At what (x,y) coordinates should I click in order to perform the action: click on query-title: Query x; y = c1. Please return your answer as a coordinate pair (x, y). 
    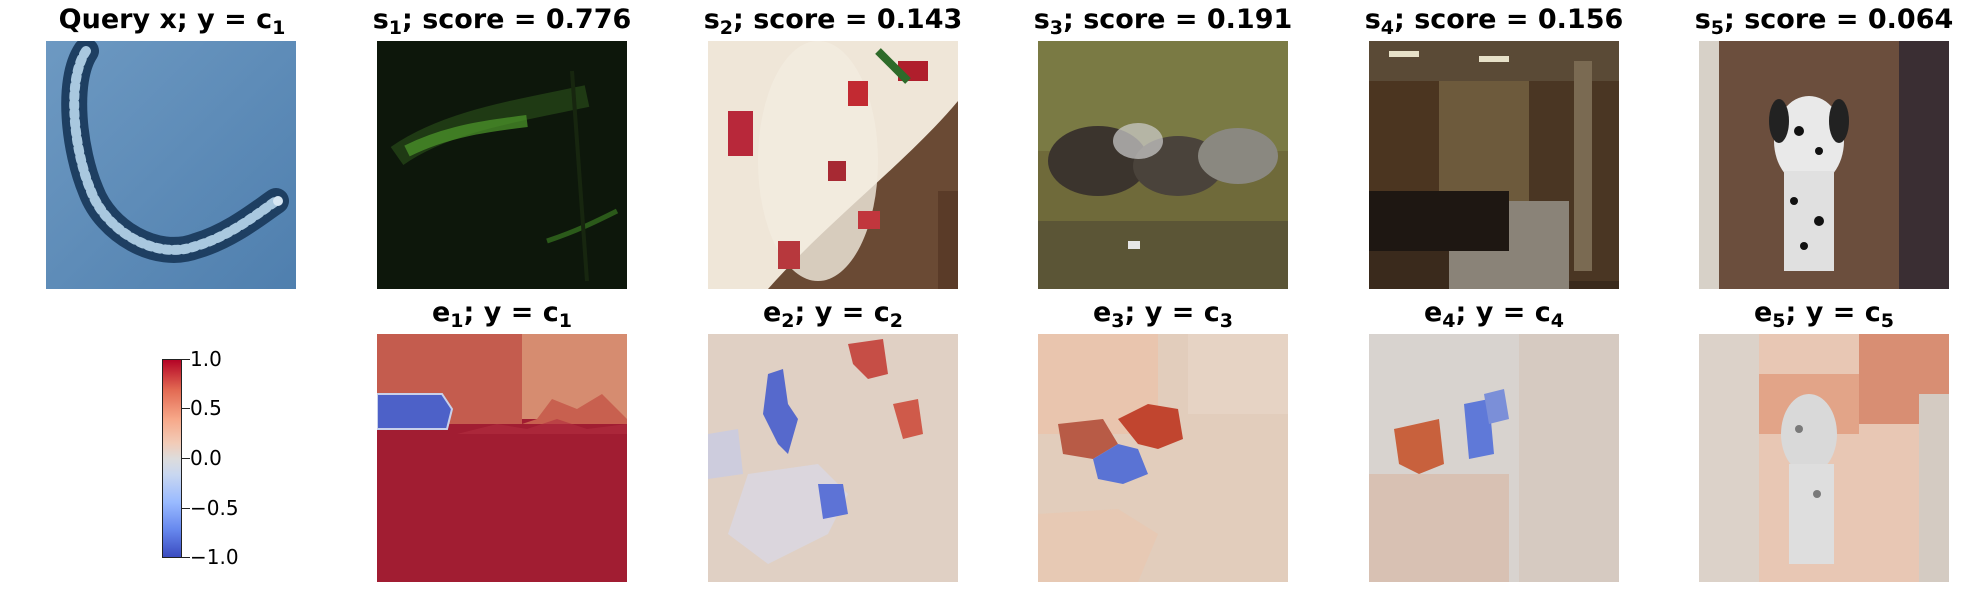
    Looking at the image, I should click on (172, 24).